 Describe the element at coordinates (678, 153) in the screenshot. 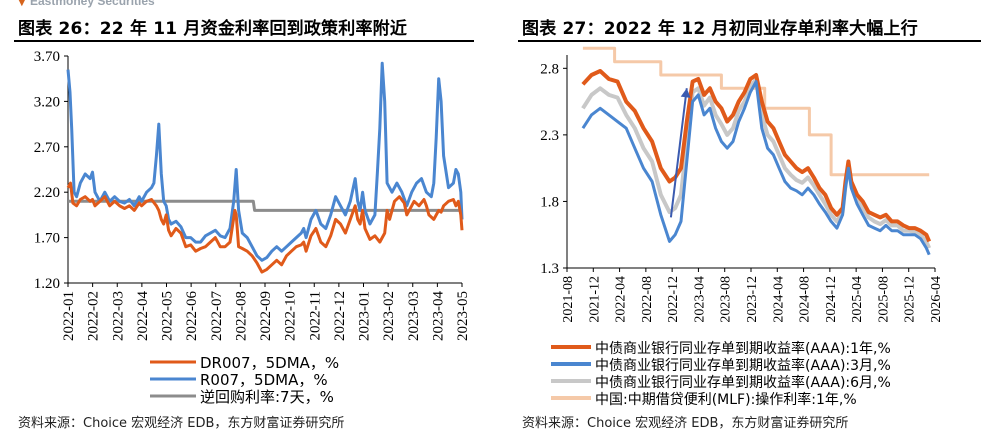

I see `right-chart-annotation-arrow` at that location.